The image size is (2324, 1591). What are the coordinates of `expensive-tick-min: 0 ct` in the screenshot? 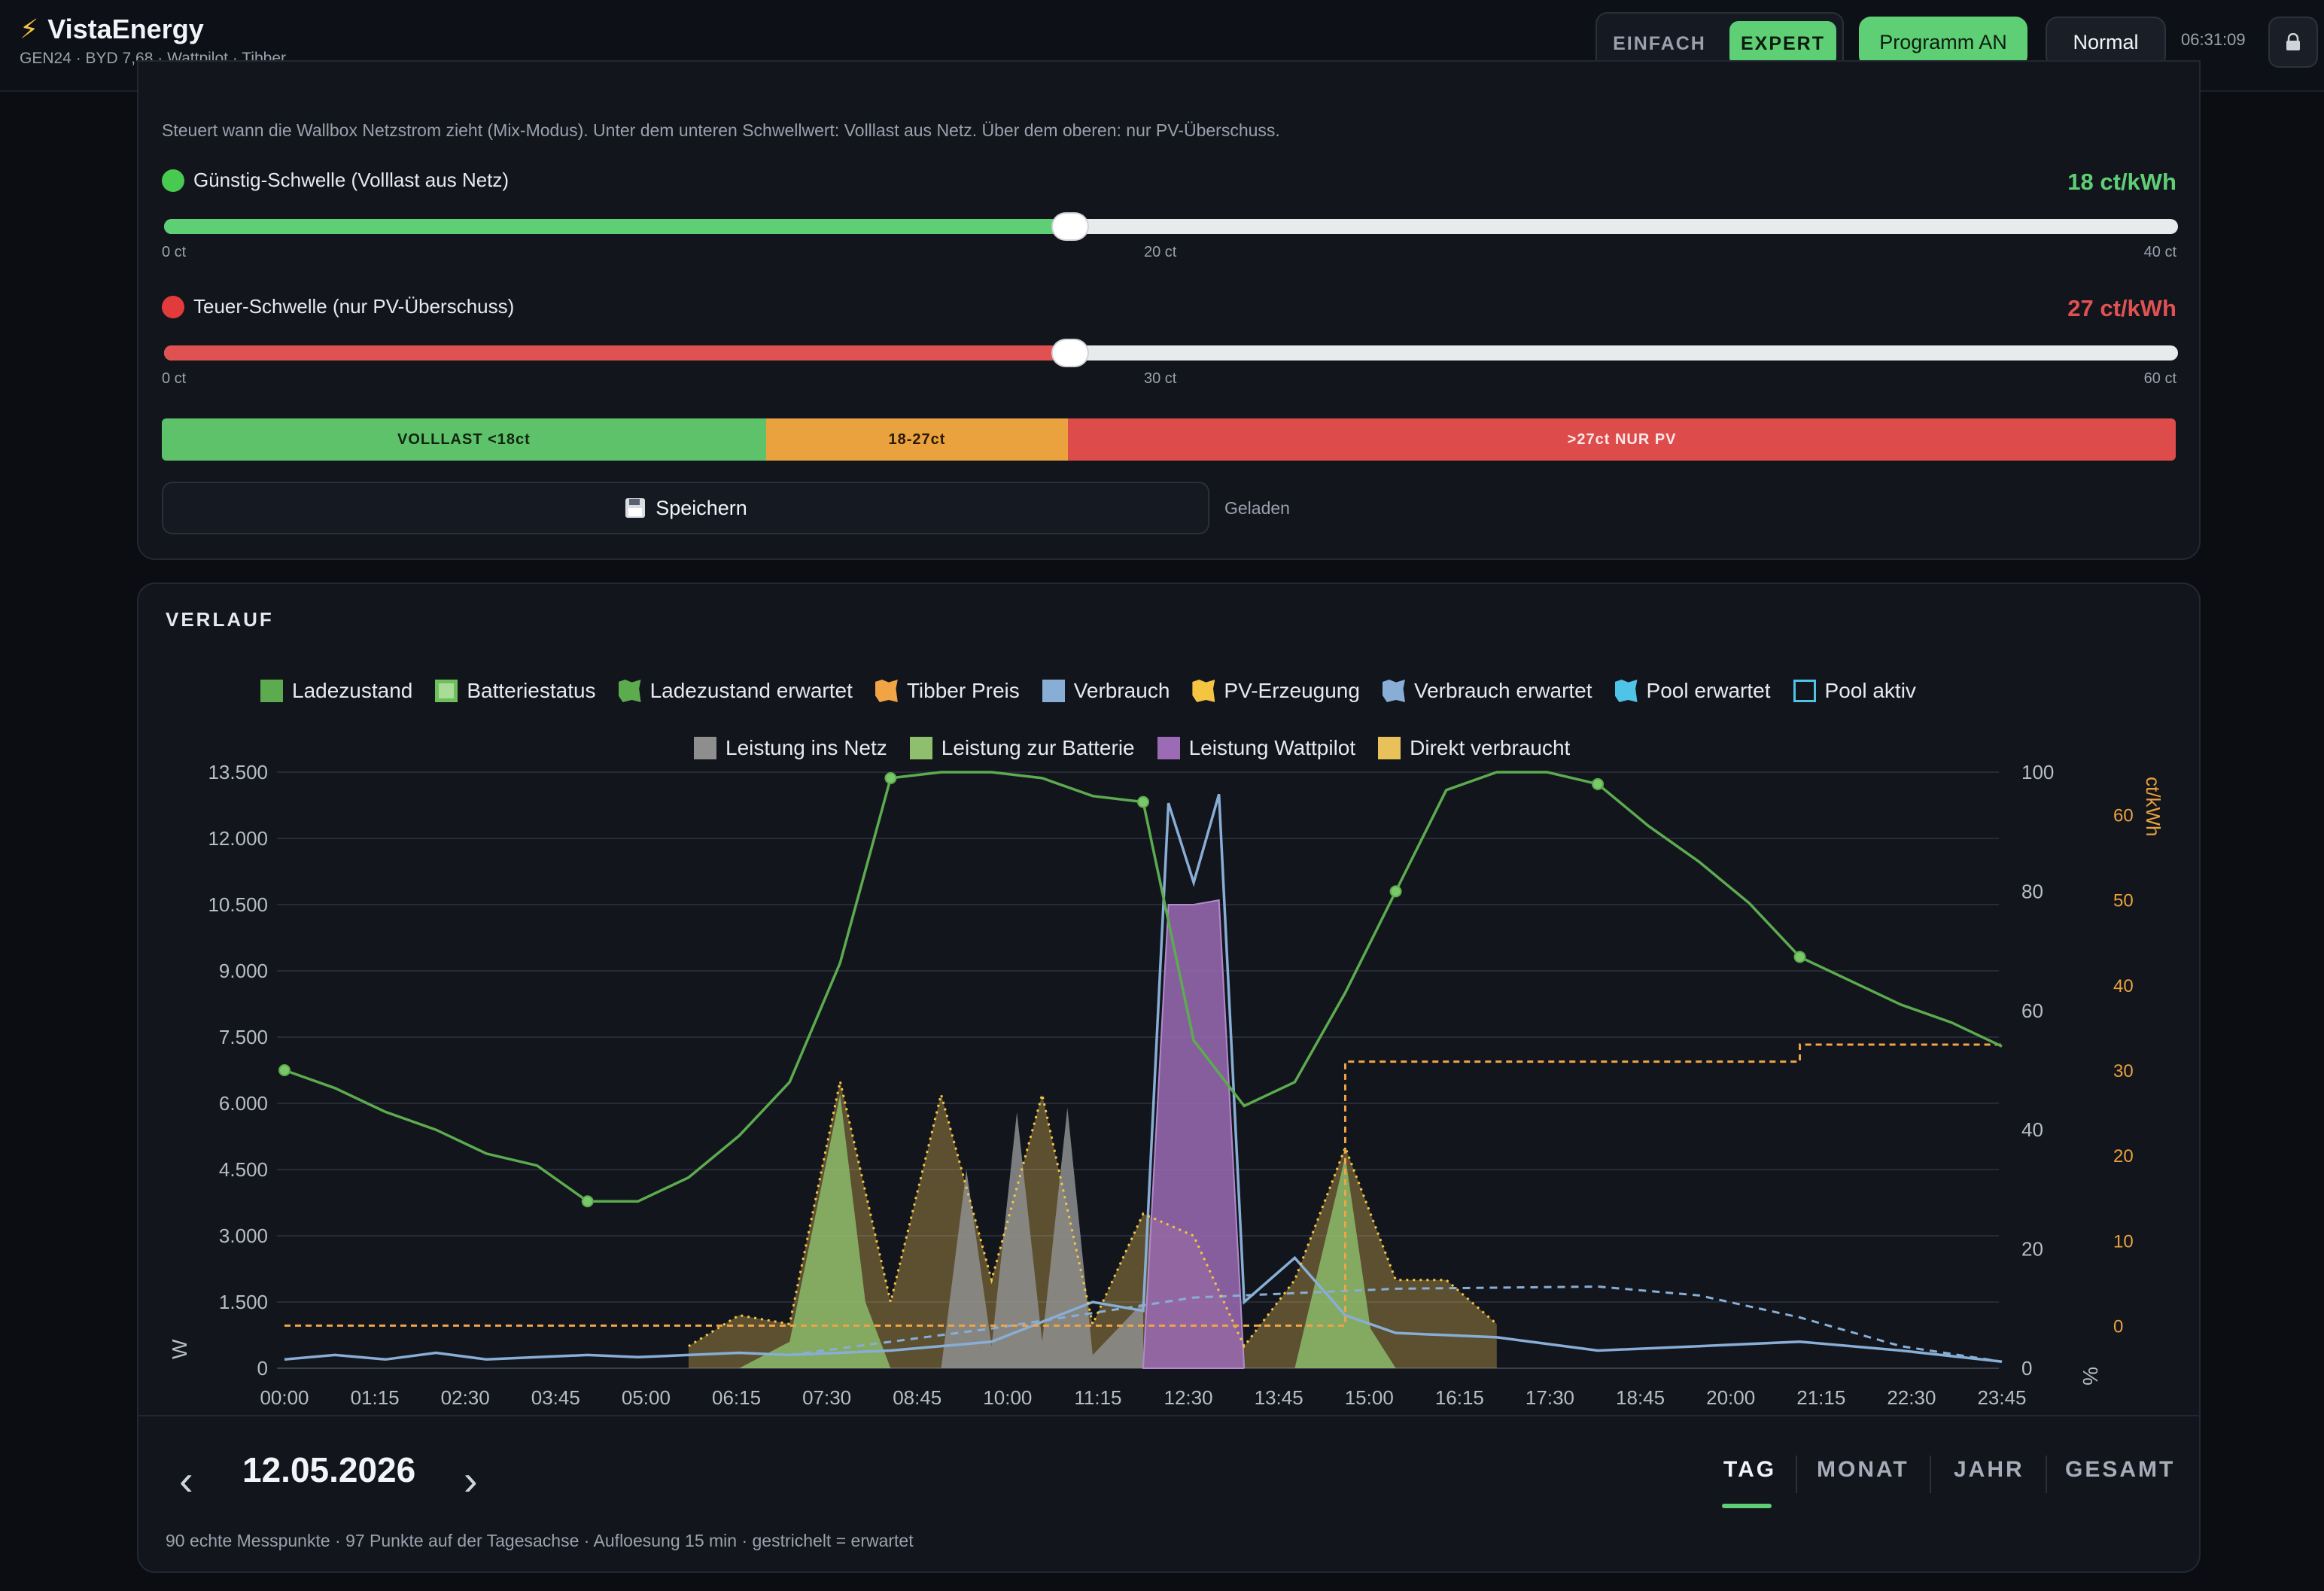 It's located at (174, 379).